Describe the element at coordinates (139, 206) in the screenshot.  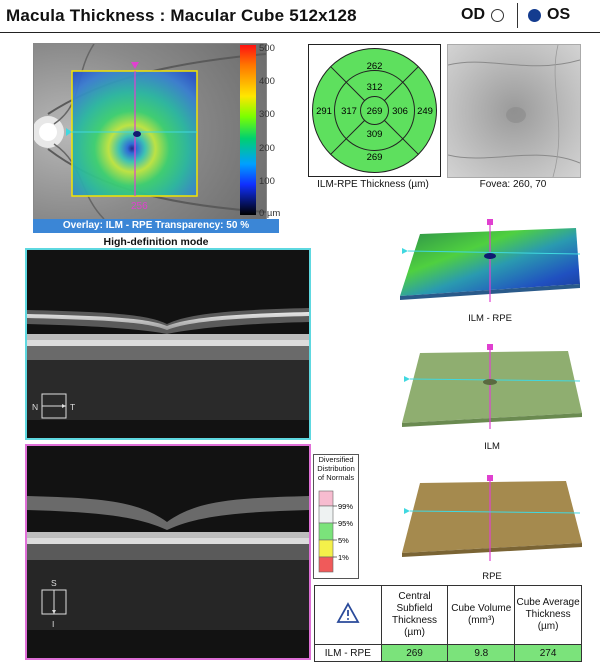
I see `scan-marker-label: 256` at that location.